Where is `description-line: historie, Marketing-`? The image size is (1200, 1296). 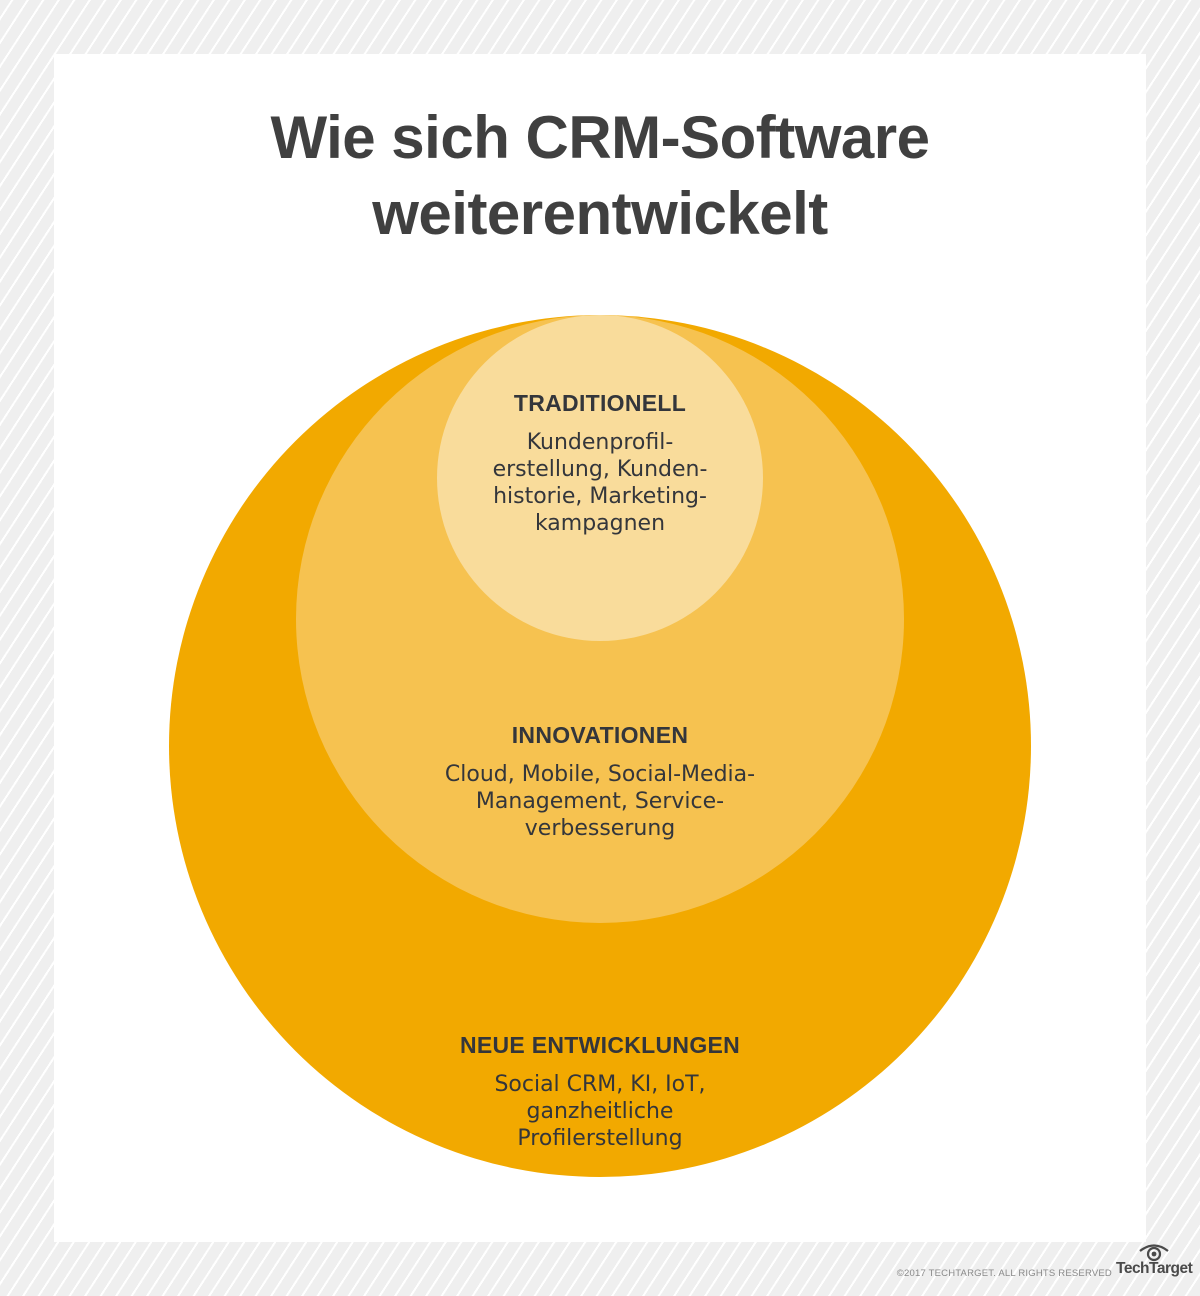 description-line: historie, Marketing- is located at coordinates (600, 496).